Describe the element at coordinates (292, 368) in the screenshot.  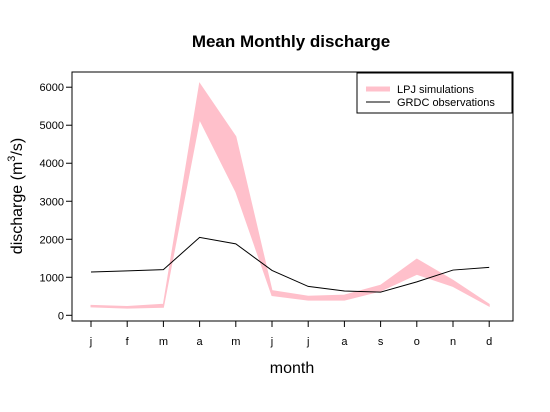
I see `x-axis-label: month` at that location.